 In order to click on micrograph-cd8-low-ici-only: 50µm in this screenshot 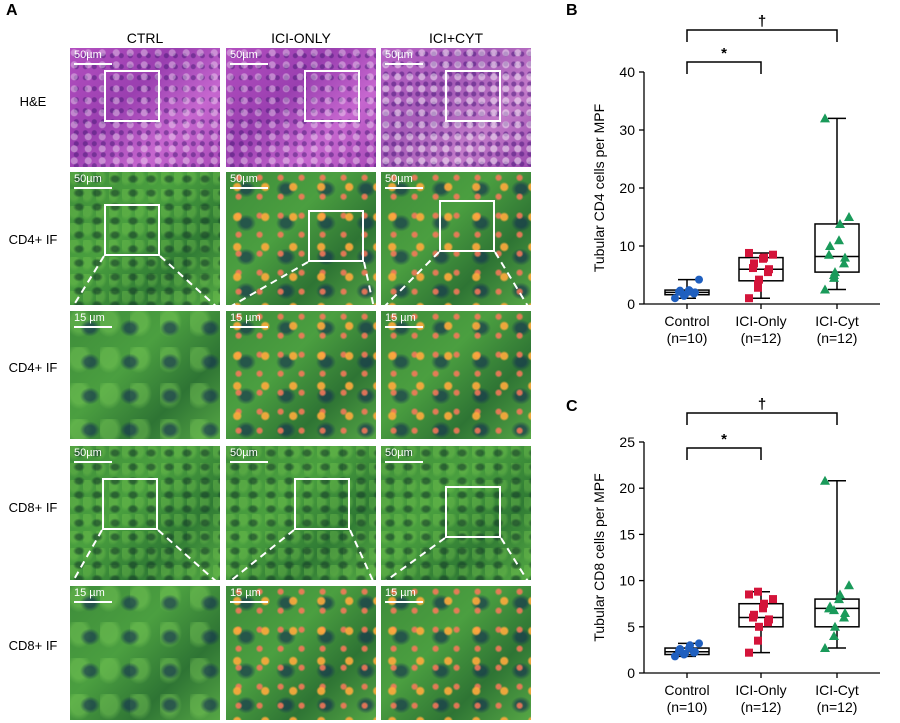, I will do `click(301, 513)`.